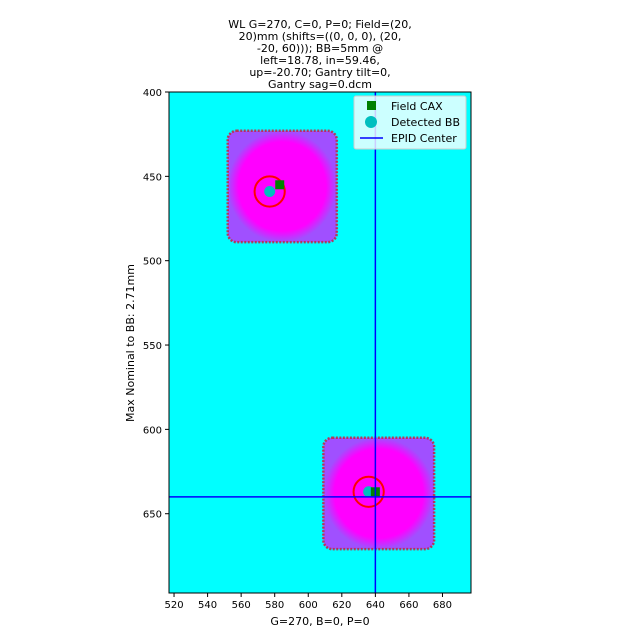  What do you see at coordinates (152, 177) in the screenshot?
I see `y-tick-label: 450` at bounding box center [152, 177].